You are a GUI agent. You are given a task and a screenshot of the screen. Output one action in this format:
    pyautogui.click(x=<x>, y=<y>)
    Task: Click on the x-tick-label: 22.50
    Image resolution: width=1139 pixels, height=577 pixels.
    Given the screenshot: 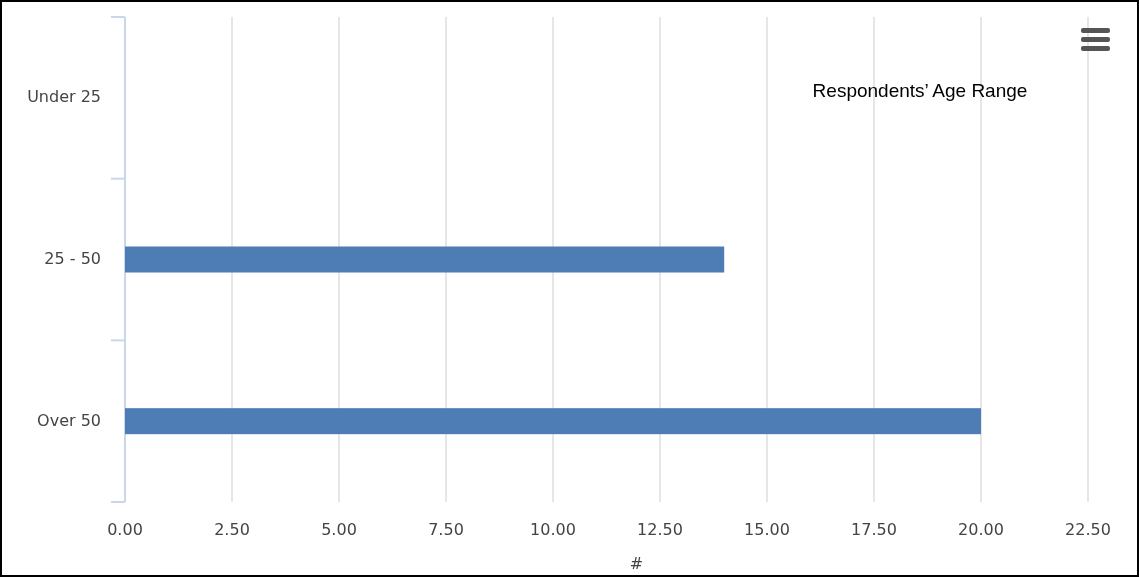 What is the action you would take?
    pyautogui.click(x=1088, y=529)
    